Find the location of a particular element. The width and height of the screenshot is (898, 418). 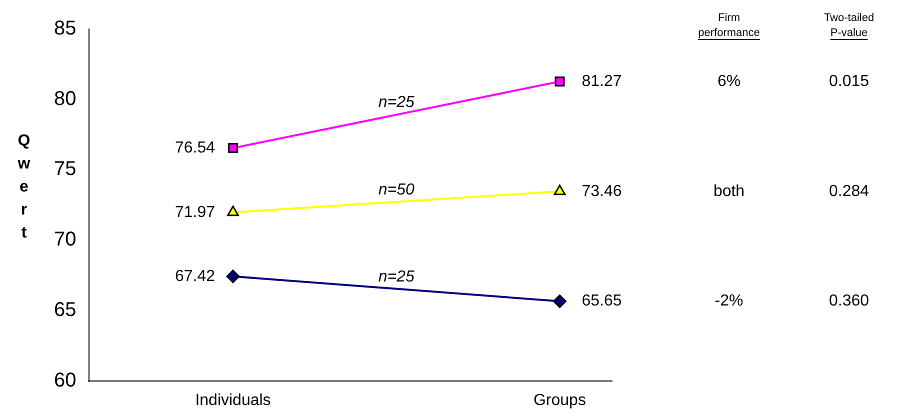

data-label: 67.42 is located at coordinates (195, 276).